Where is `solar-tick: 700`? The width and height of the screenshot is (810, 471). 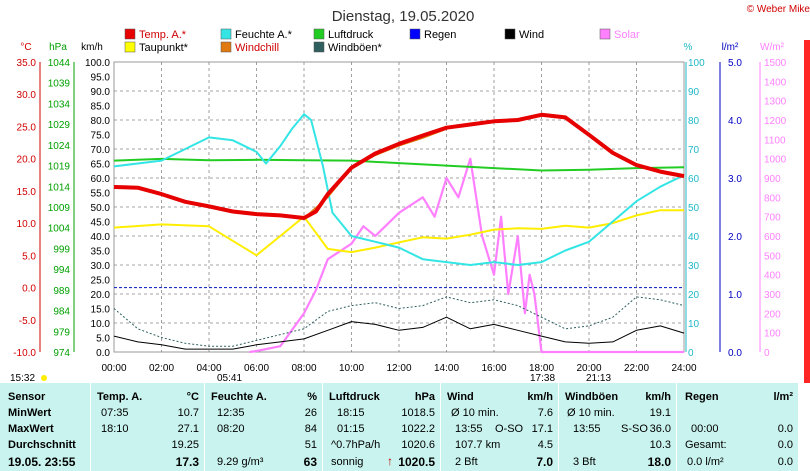 solar-tick: 700 is located at coordinates (772, 218).